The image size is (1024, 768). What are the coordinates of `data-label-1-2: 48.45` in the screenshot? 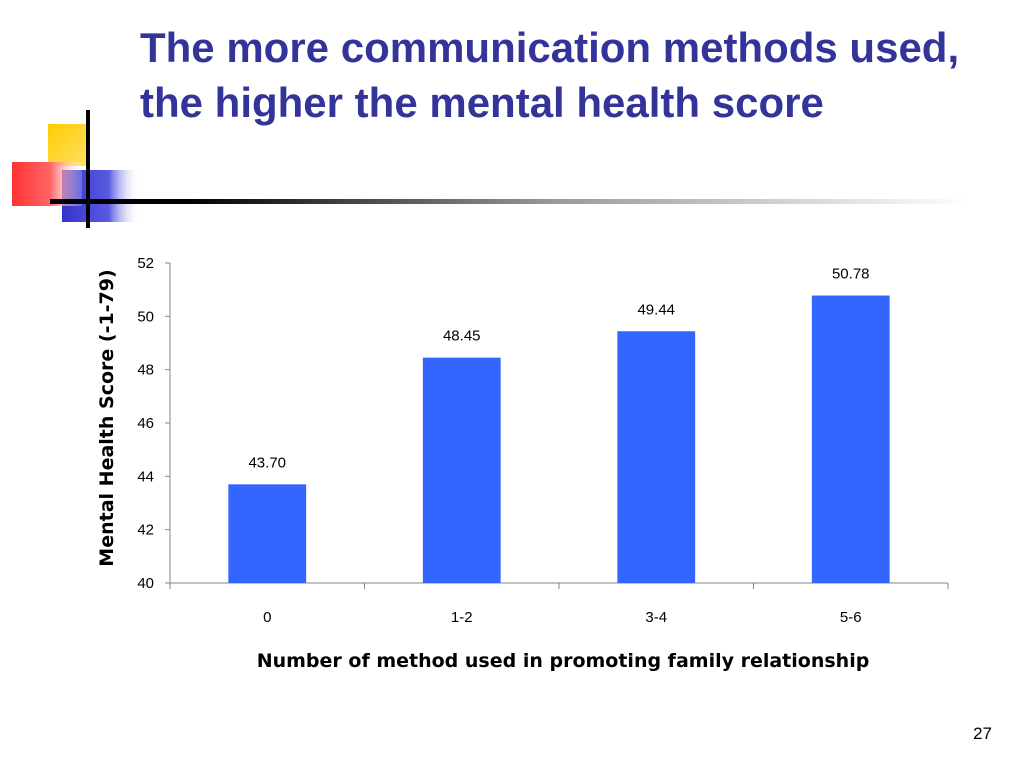 It's located at (462, 336).